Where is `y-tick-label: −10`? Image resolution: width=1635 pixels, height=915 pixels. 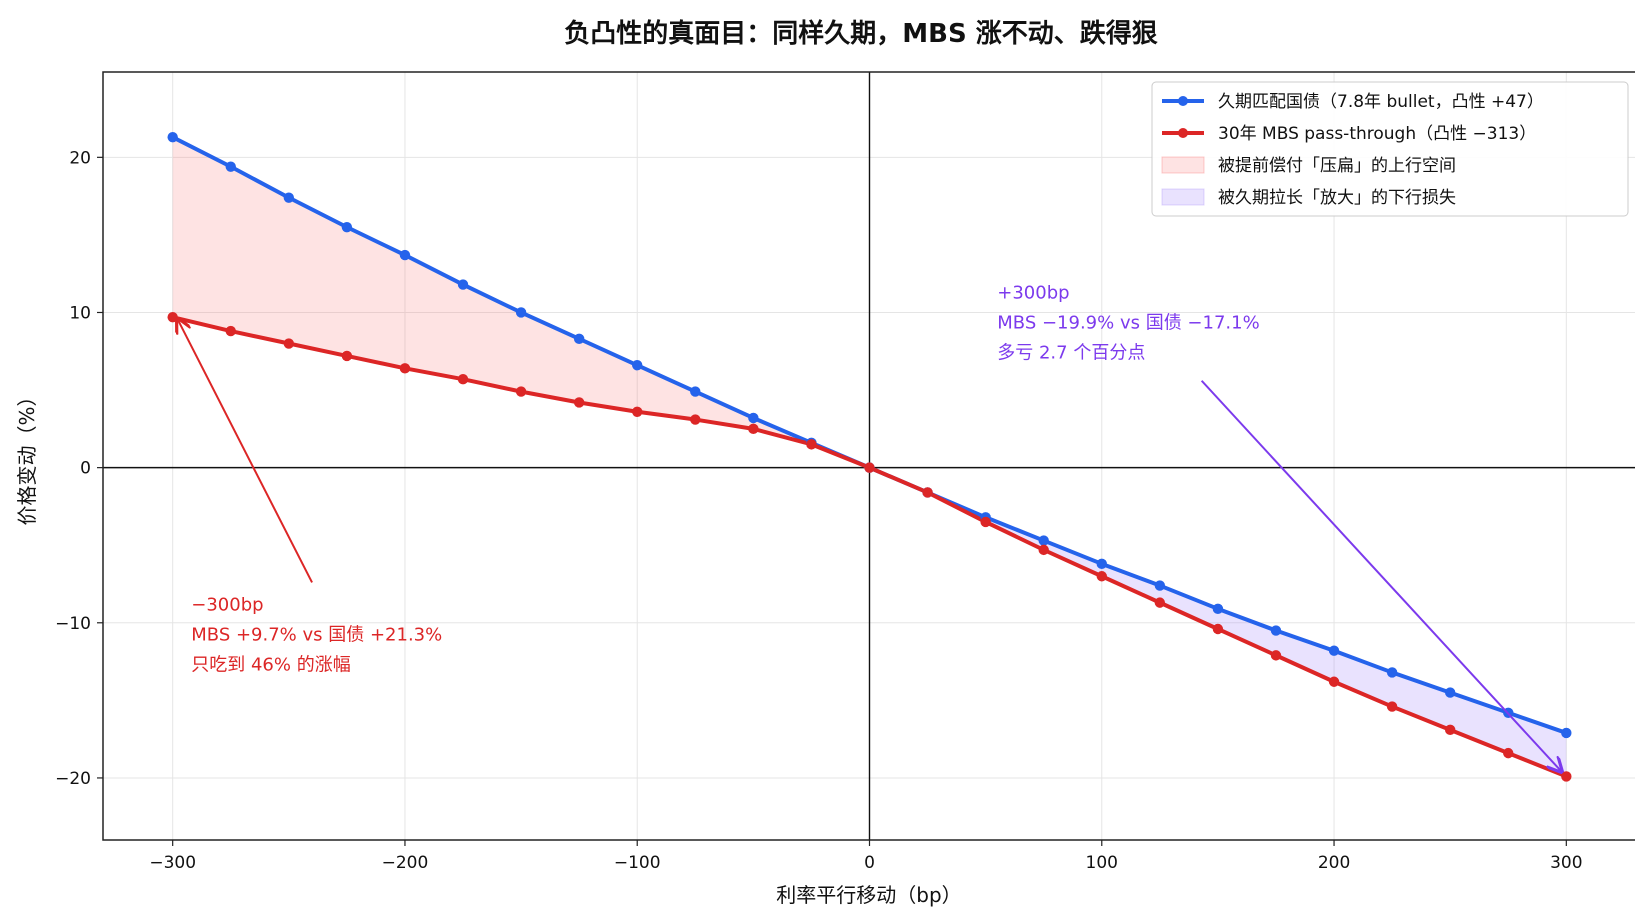
y-tick-label: −10 is located at coordinates (73, 624).